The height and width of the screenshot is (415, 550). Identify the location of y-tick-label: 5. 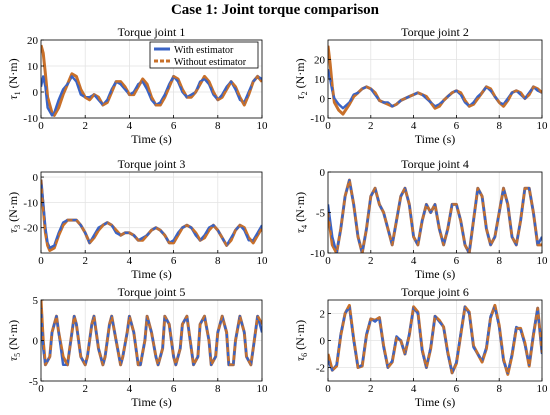
(36, 301).